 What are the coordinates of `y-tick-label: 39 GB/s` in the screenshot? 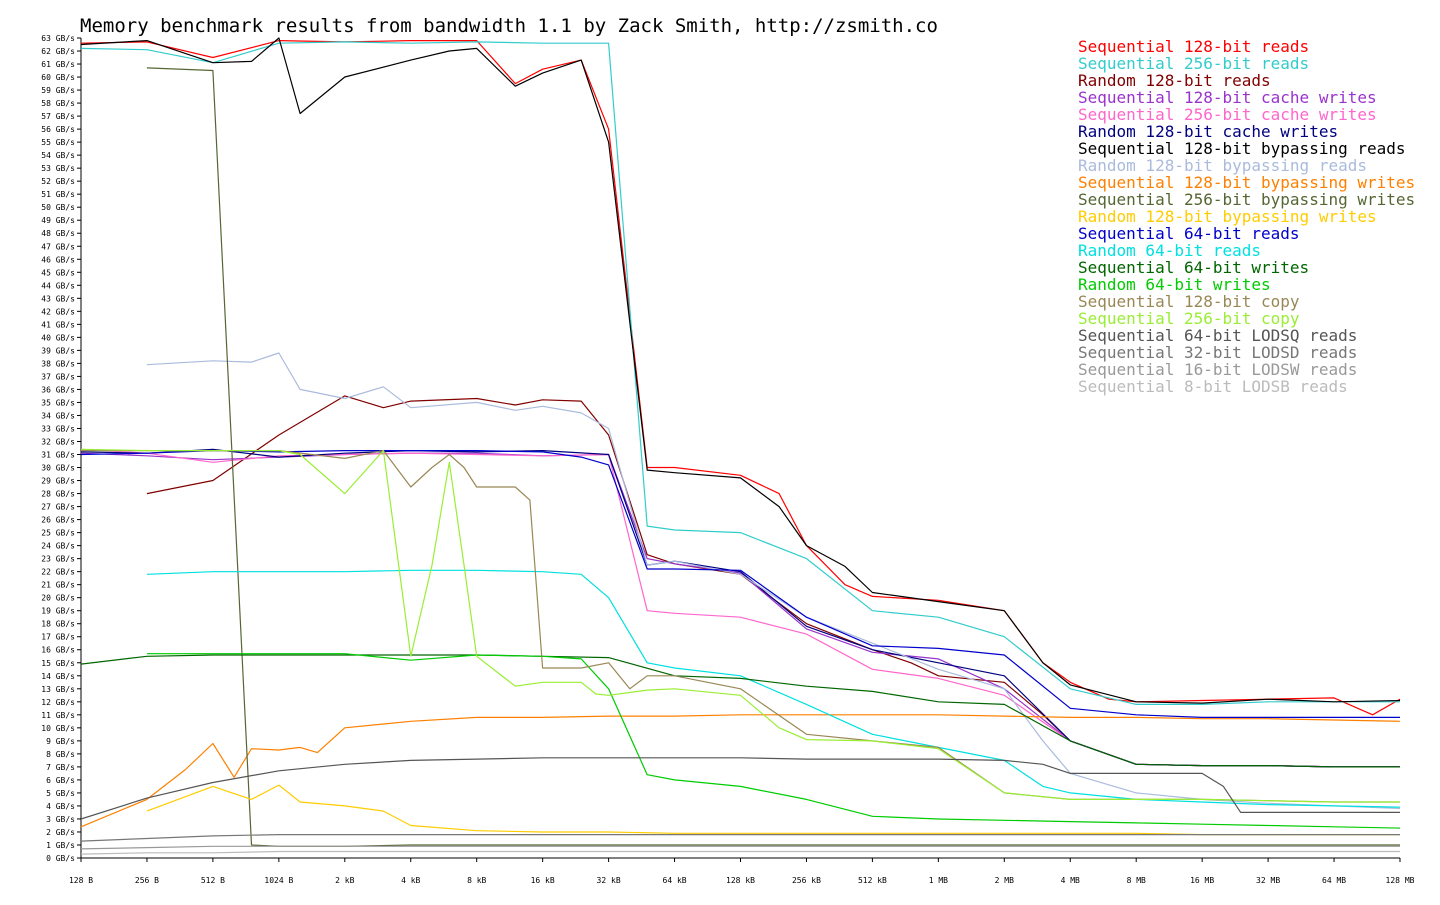 It's located at (58, 350).